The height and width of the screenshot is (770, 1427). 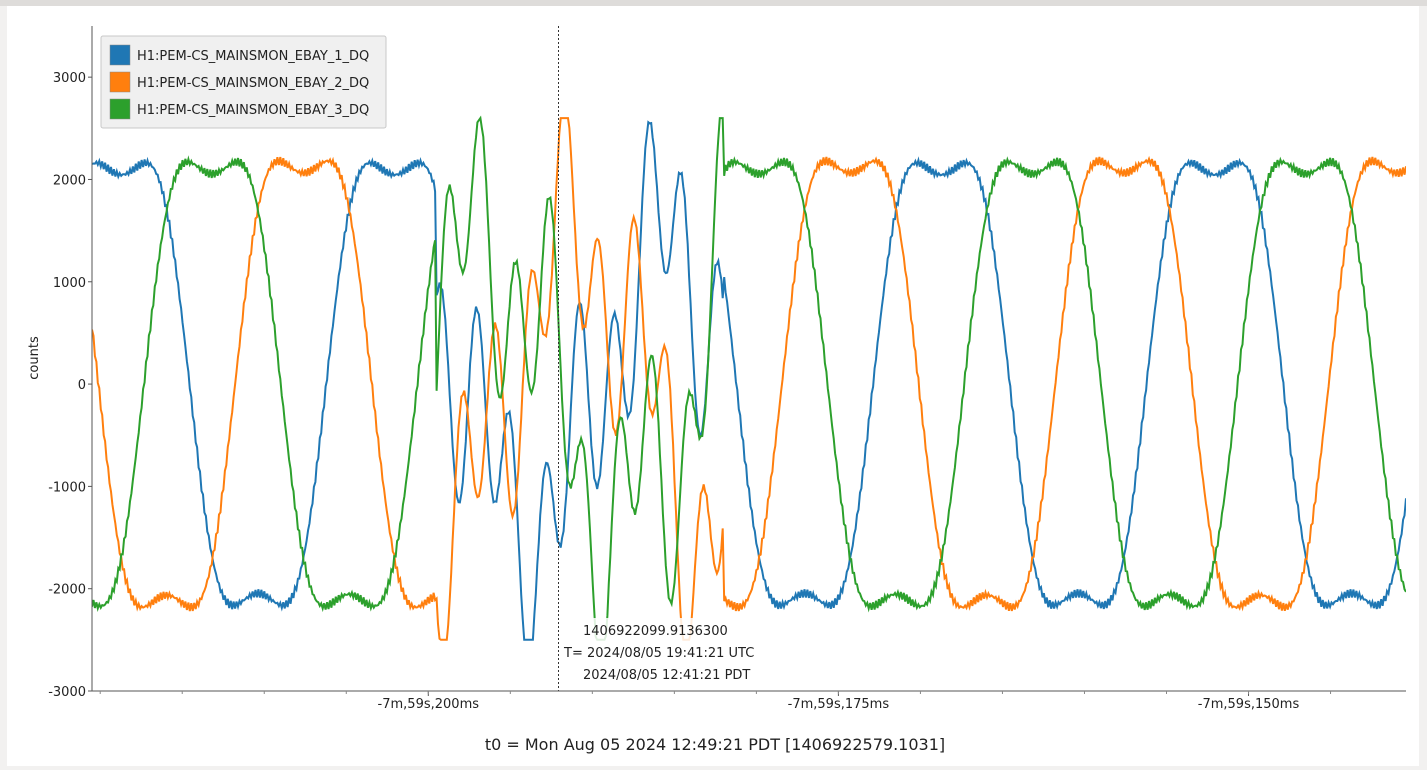 I want to click on y-axis-label: counts, so click(x=34, y=358).